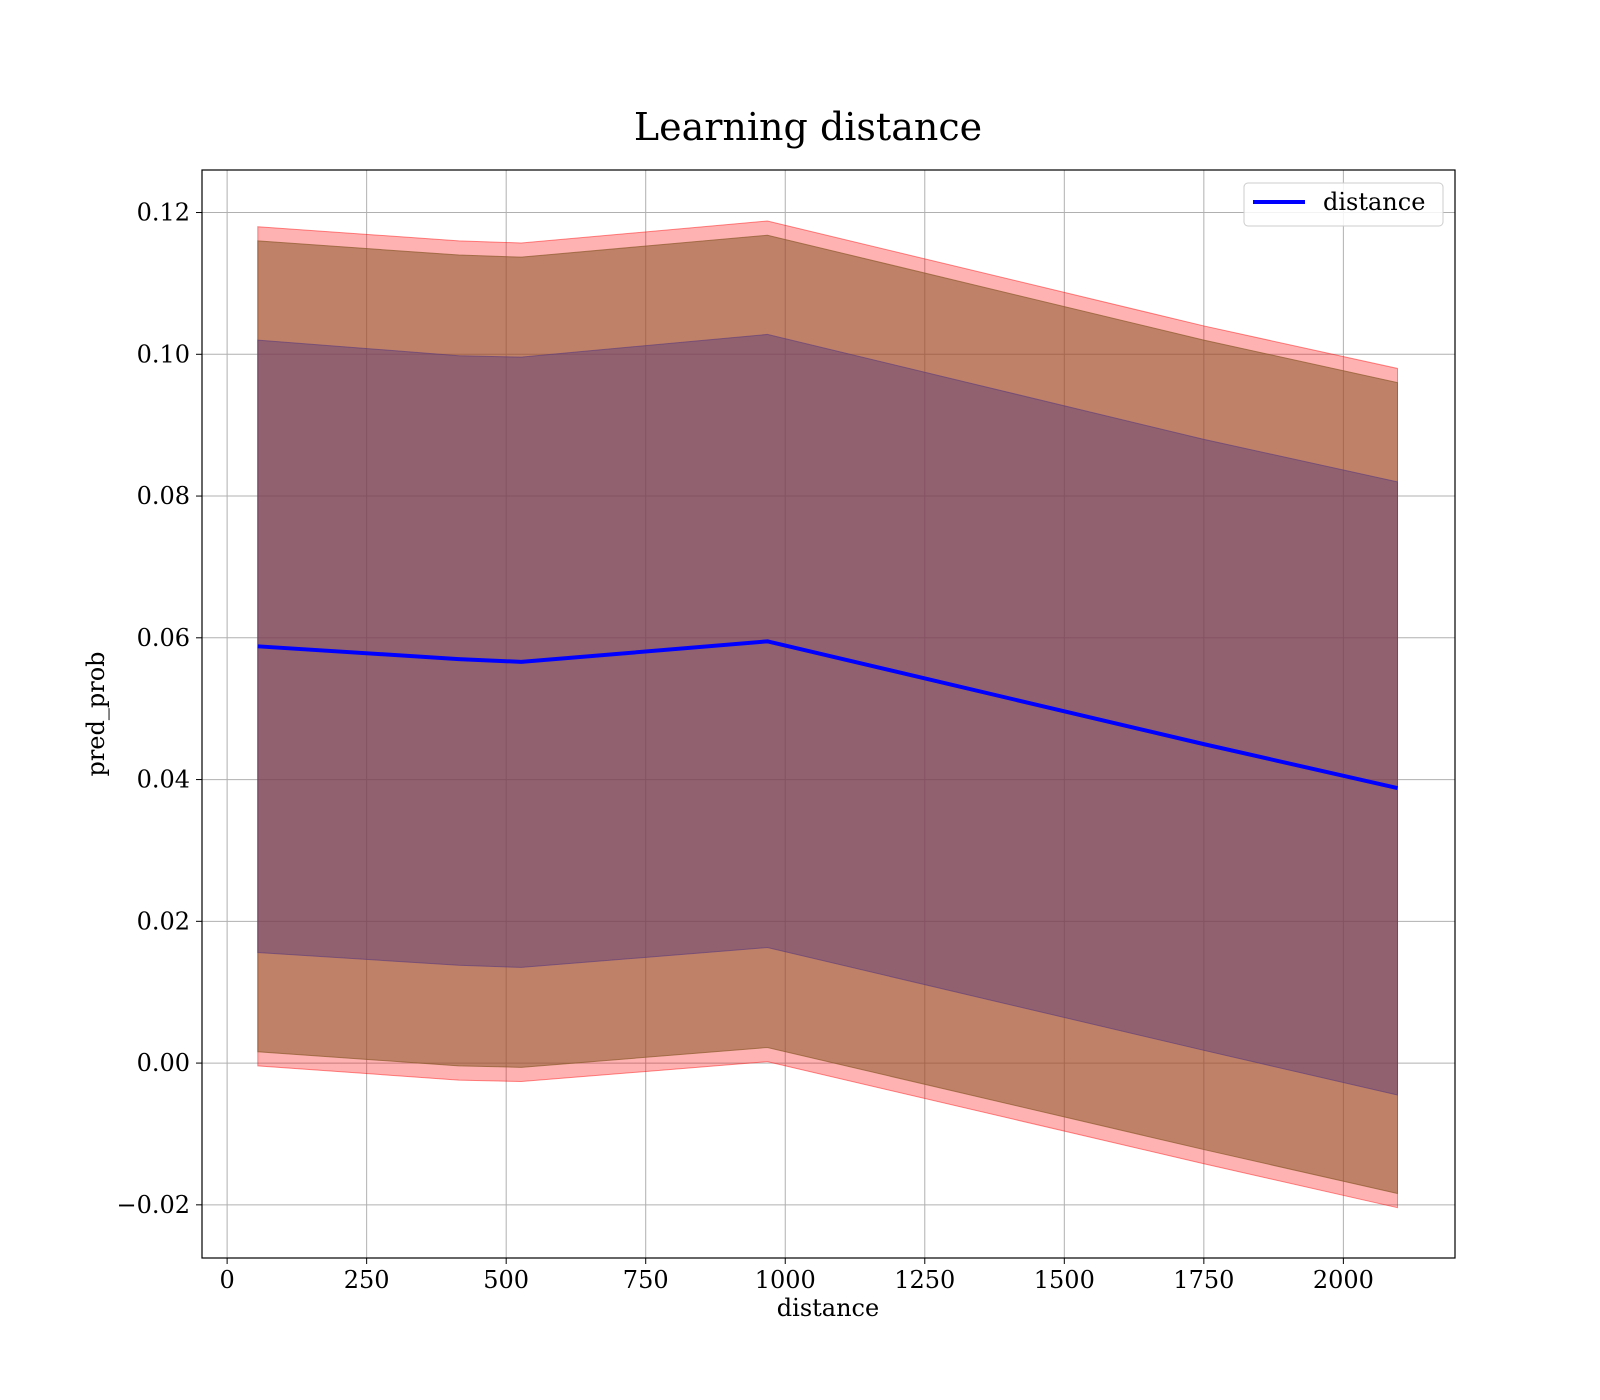  Describe the element at coordinates (808, 127) in the screenshot. I see `chart-title: Learning distance` at that location.